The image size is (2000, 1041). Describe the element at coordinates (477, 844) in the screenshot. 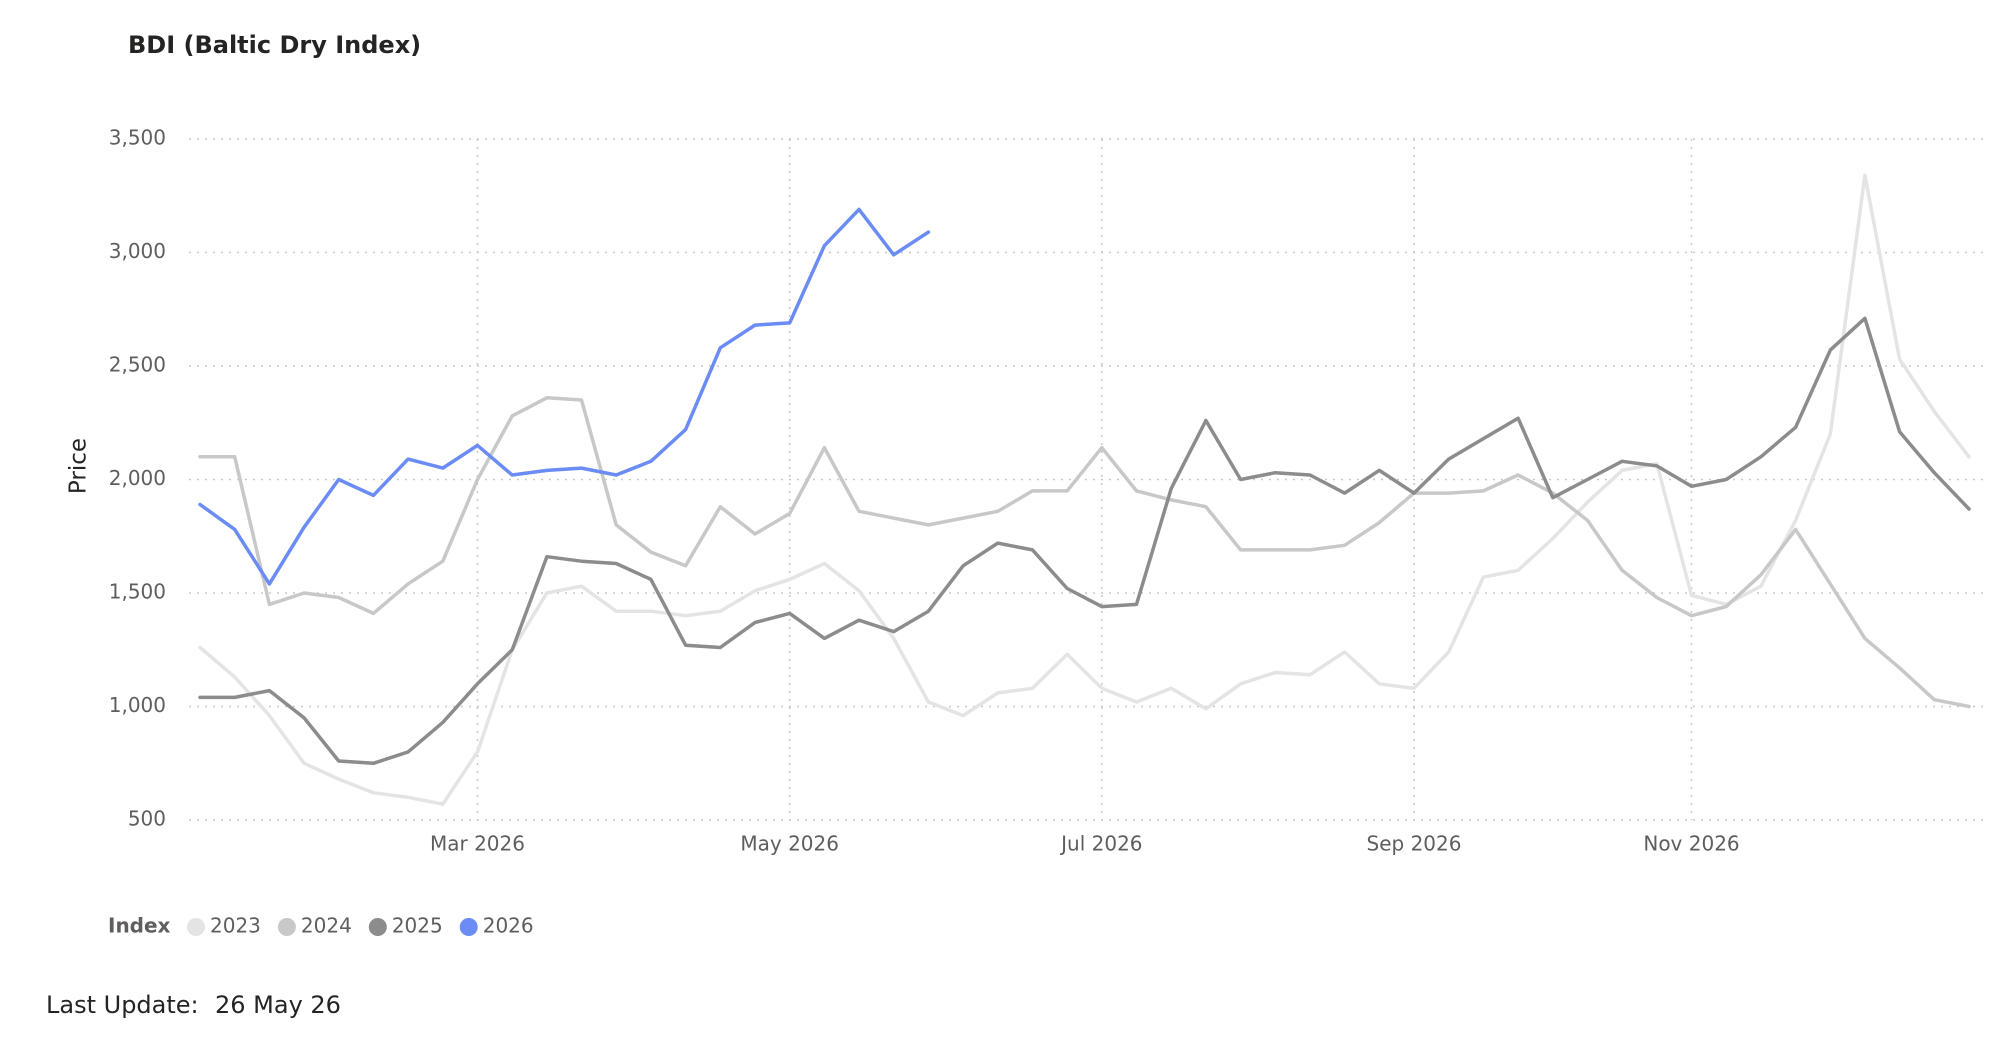

I see `x-tick-label: Mar 2026` at that location.